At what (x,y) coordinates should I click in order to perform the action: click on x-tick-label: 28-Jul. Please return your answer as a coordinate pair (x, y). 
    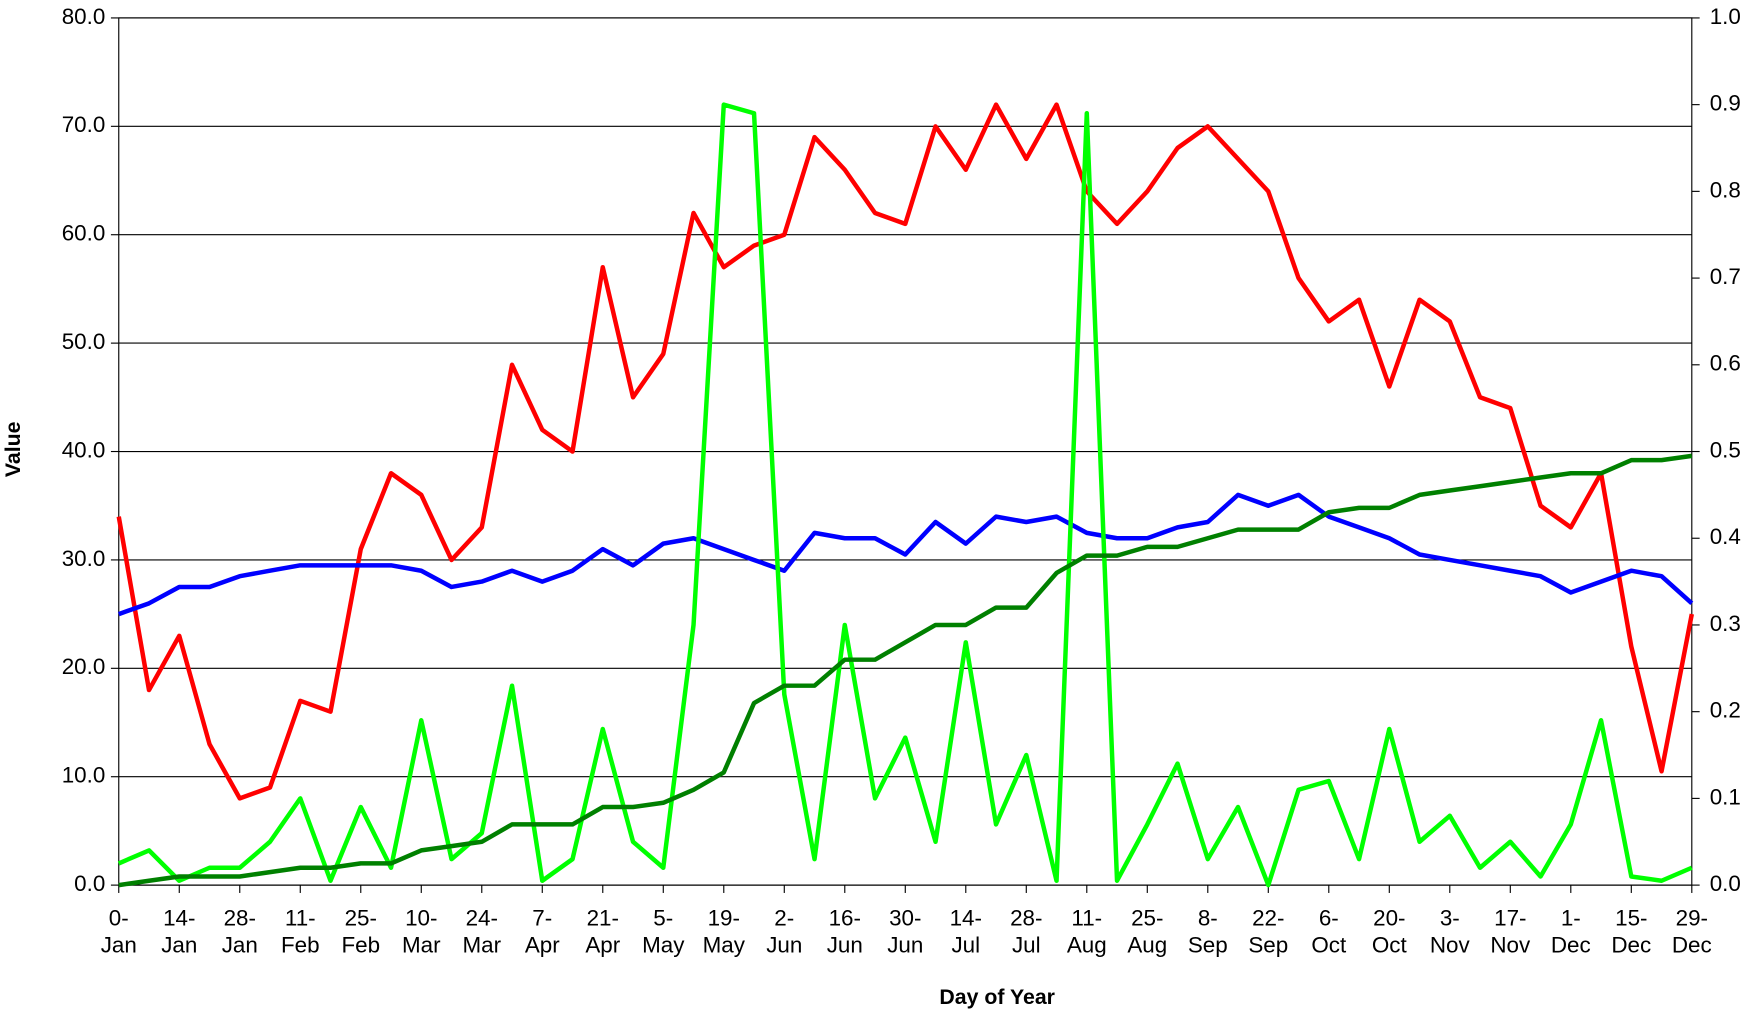
    Looking at the image, I should click on (1026, 932).